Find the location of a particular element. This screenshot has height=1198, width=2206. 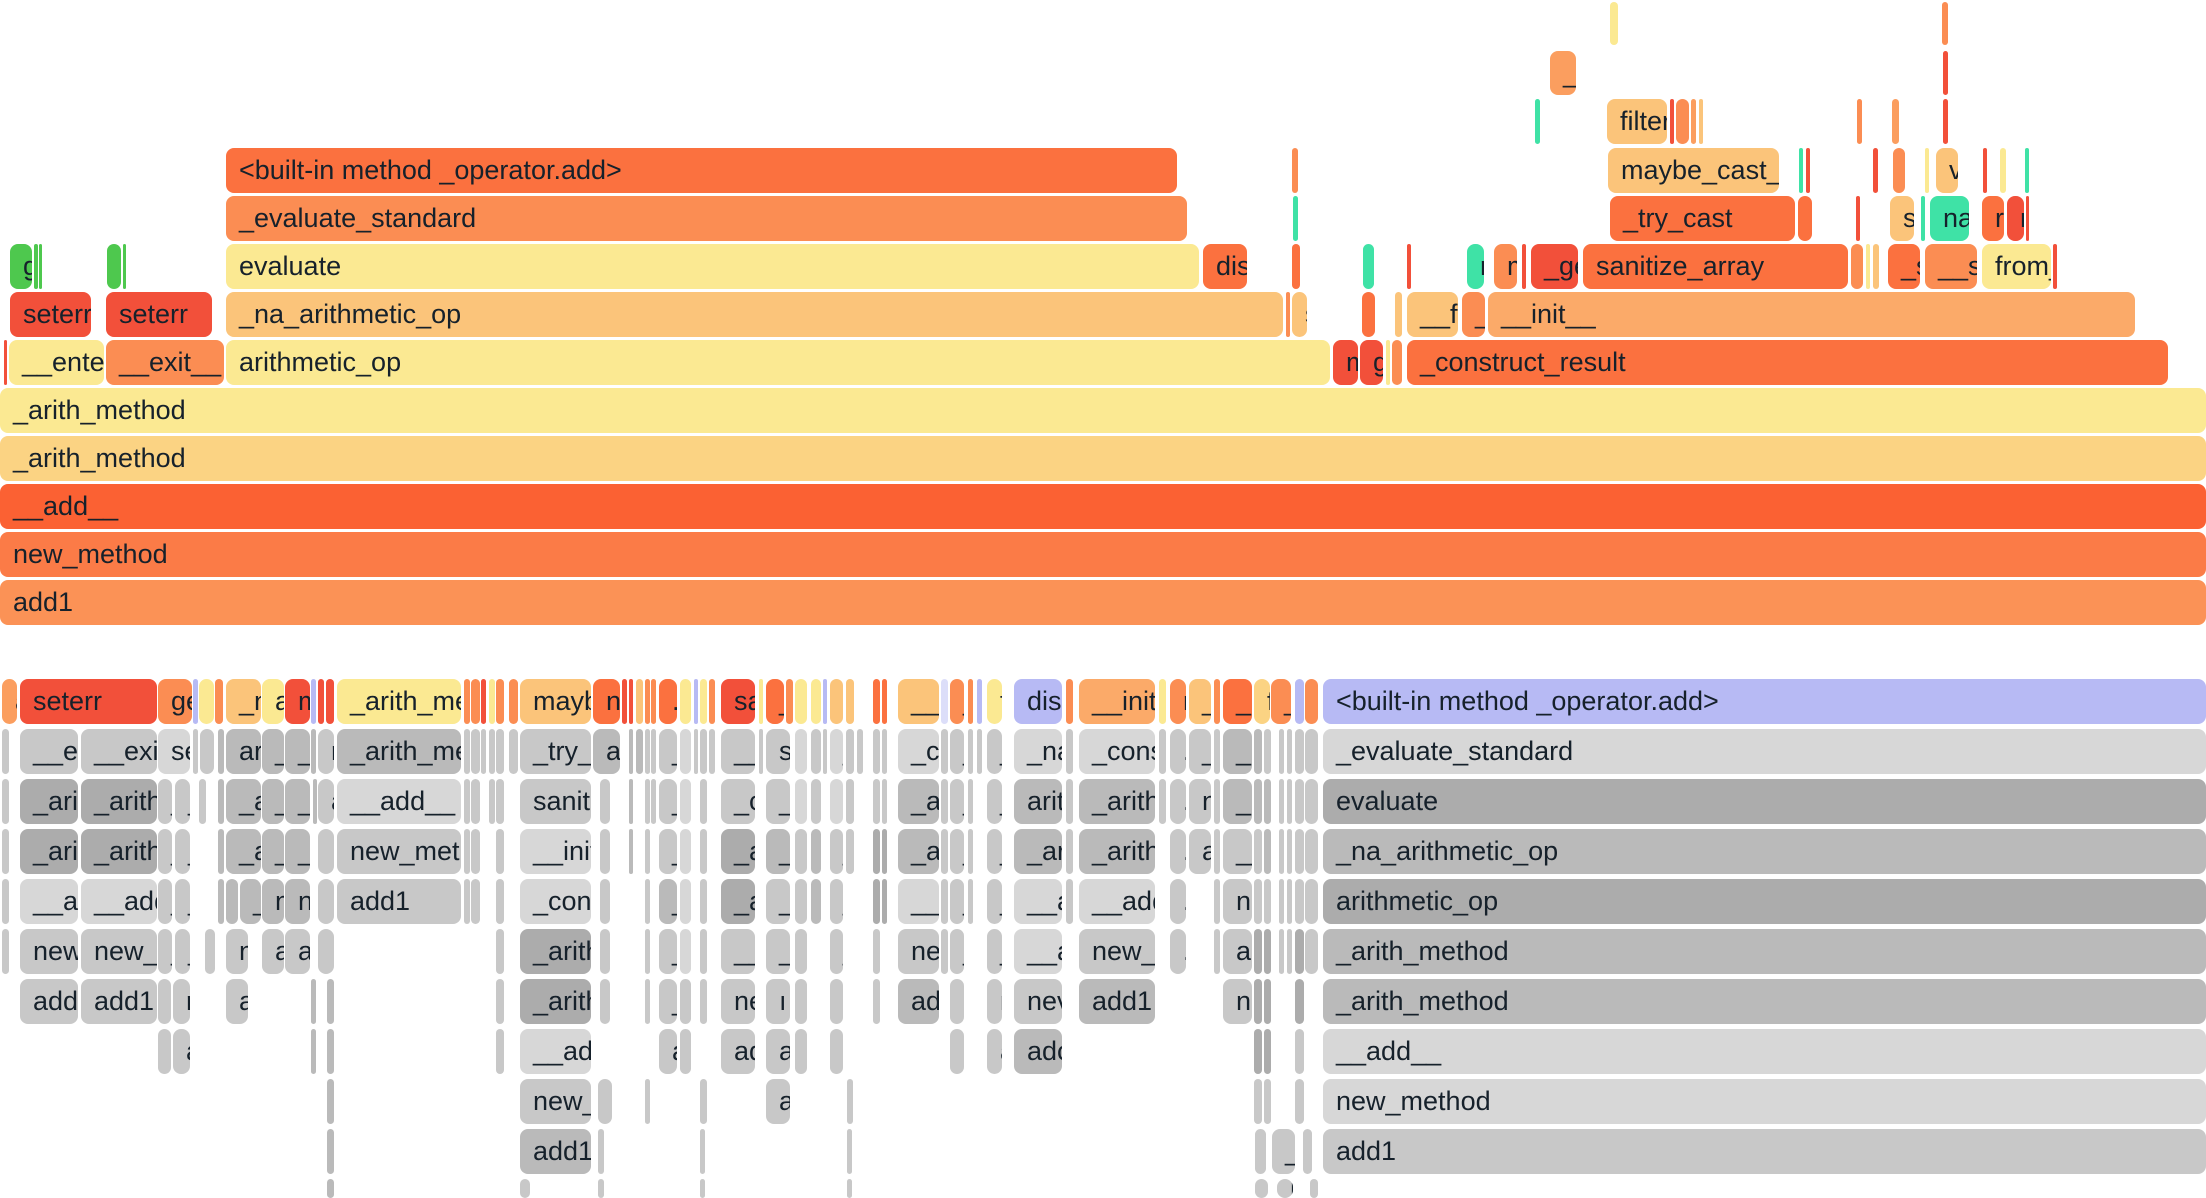

frame-new-r: new_r is located at coordinates (555, 1101).